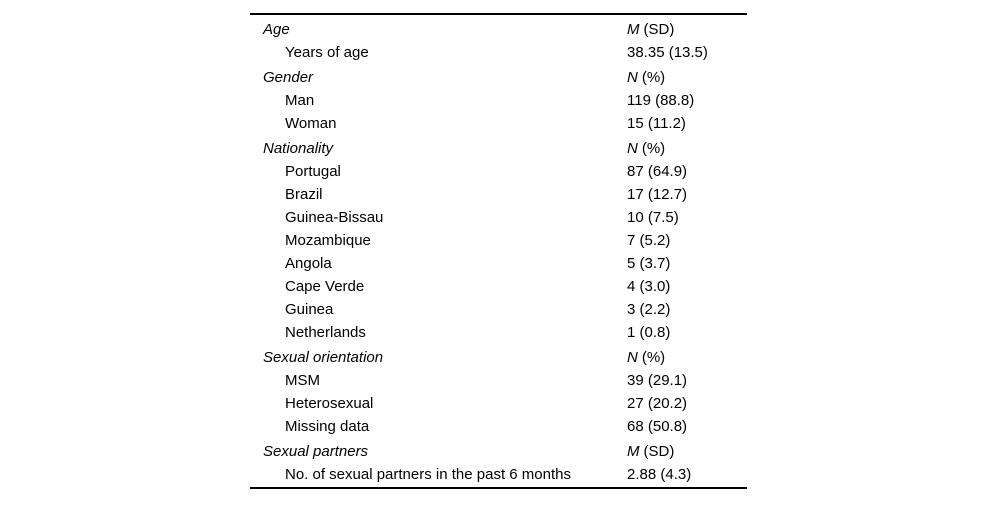 The image size is (1000, 505). Describe the element at coordinates (498, 29) in the screenshot. I see `section-header-row: Age M (SD)` at that location.